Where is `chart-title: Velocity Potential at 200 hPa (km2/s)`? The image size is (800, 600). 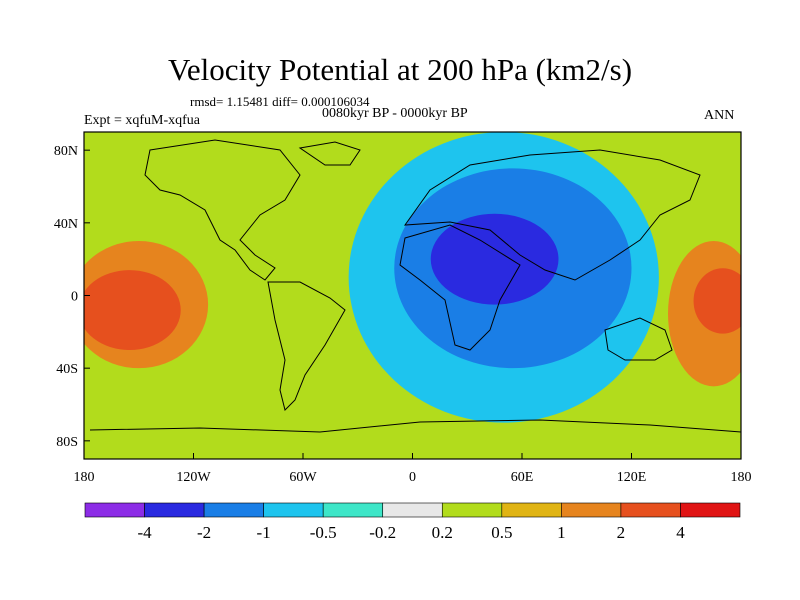 chart-title: Velocity Potential at 200 hPa (km2/s) is located at coordinates (400, 69).